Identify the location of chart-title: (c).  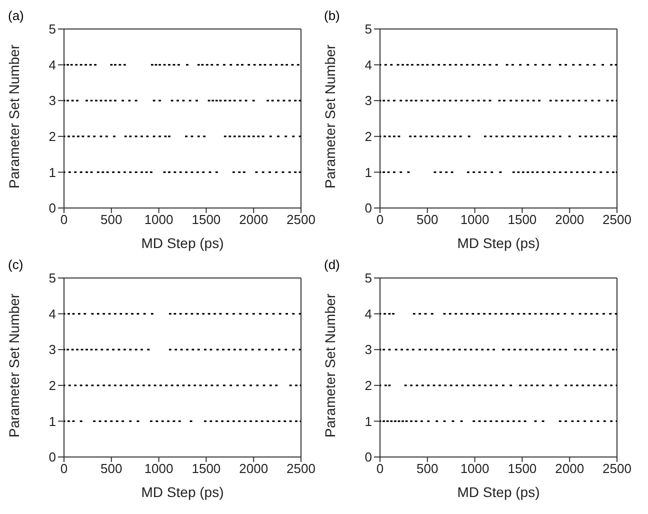
(16, 264).